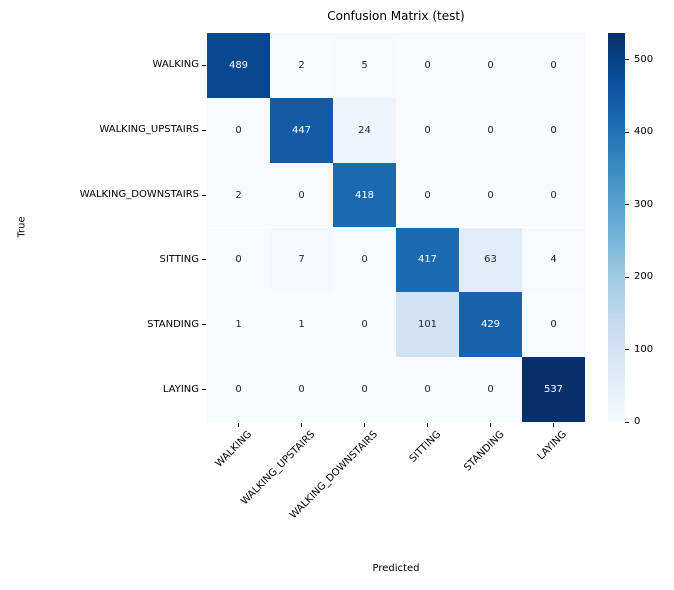 The height and width of the screenshot is (590, 674). Describe the element at coordinates (644, 277) in the screenshot. I see `colorbar-tick-label: 200` at that location.